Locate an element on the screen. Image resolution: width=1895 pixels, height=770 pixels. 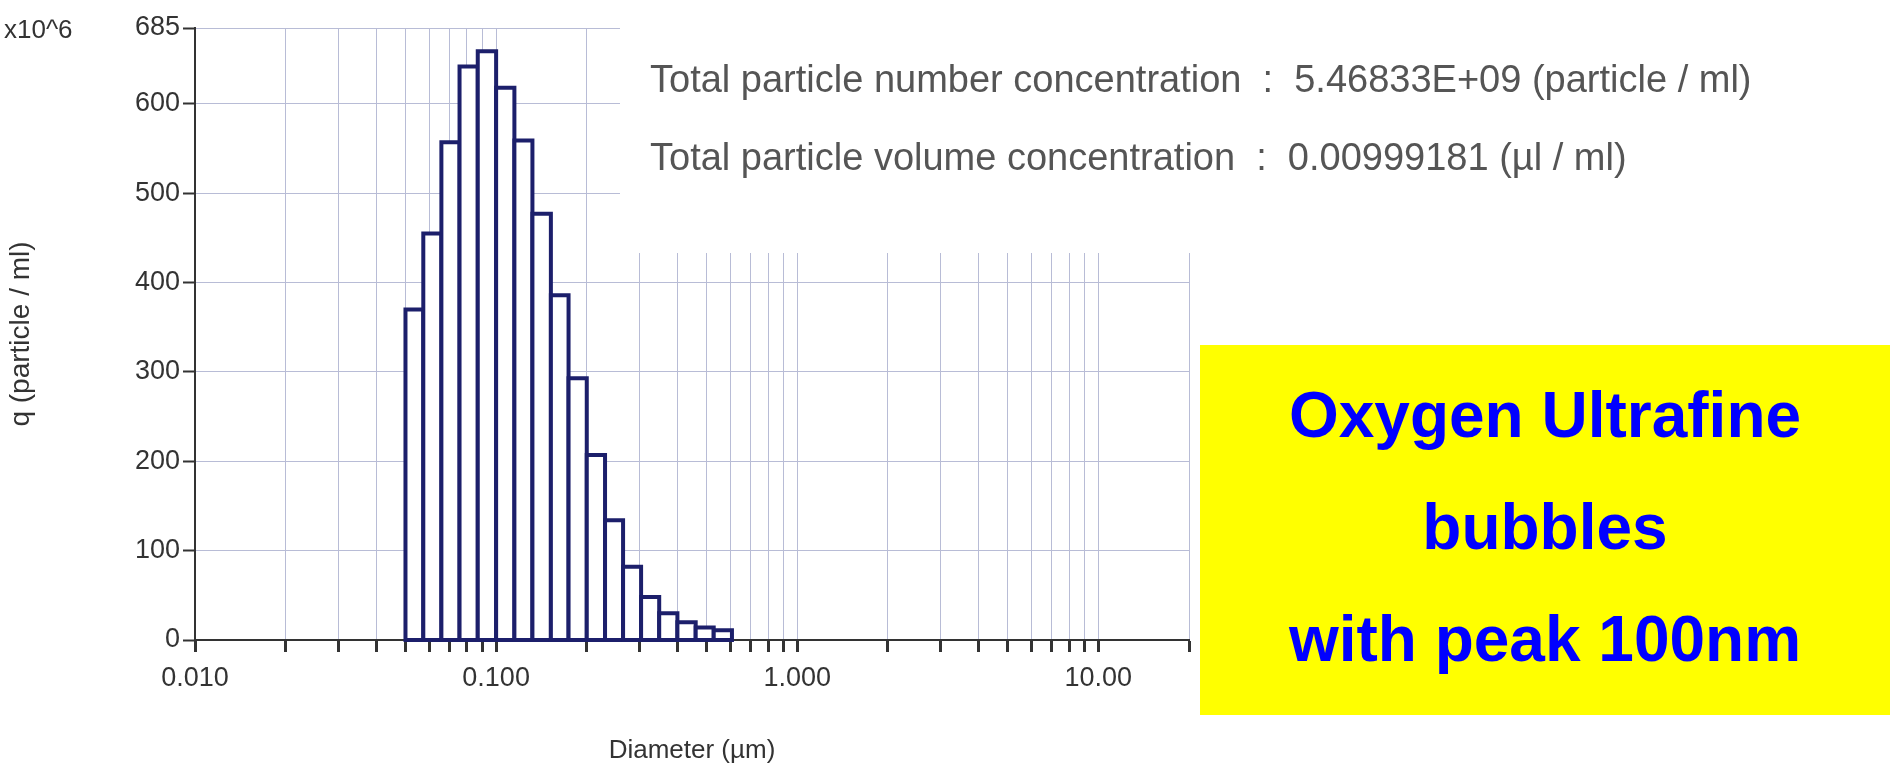
text: x10^6 is located at coordinates (38, 29).